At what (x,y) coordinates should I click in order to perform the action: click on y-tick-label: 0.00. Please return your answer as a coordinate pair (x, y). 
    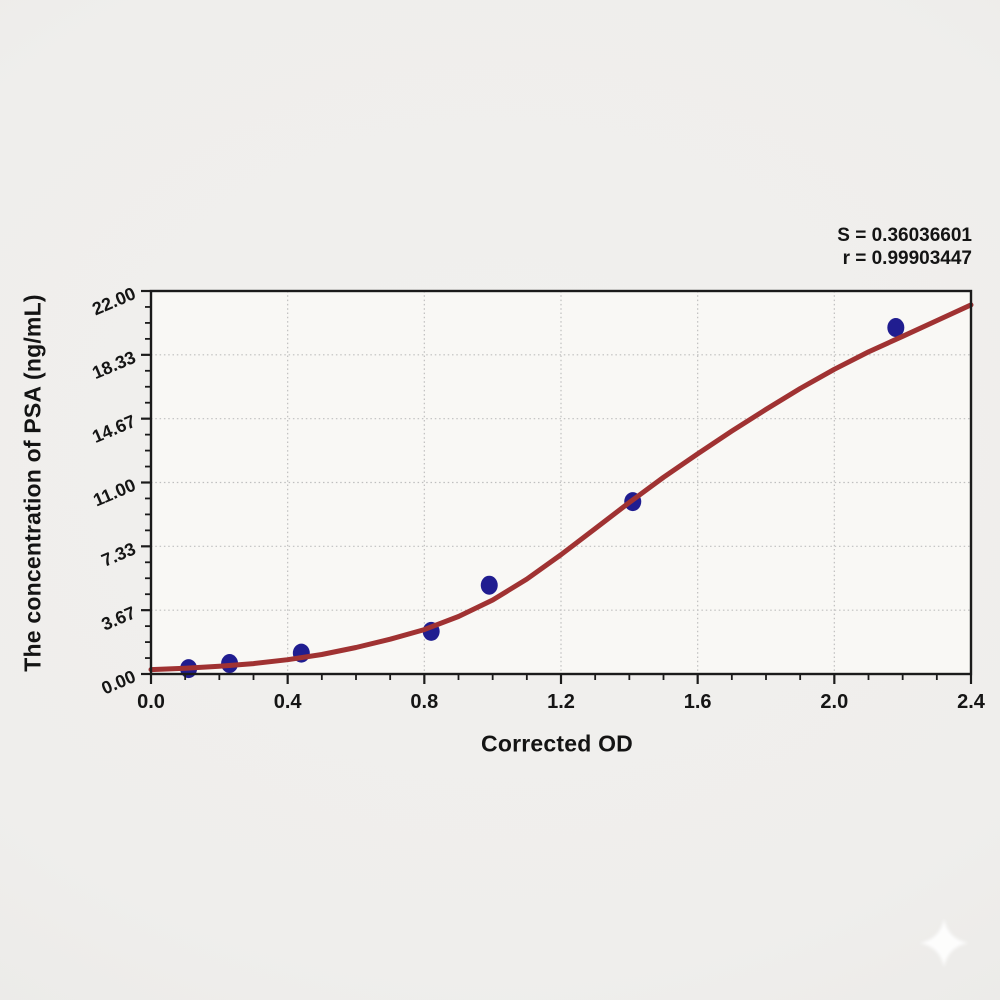
    Looking at the image, I should click on (118, 682).